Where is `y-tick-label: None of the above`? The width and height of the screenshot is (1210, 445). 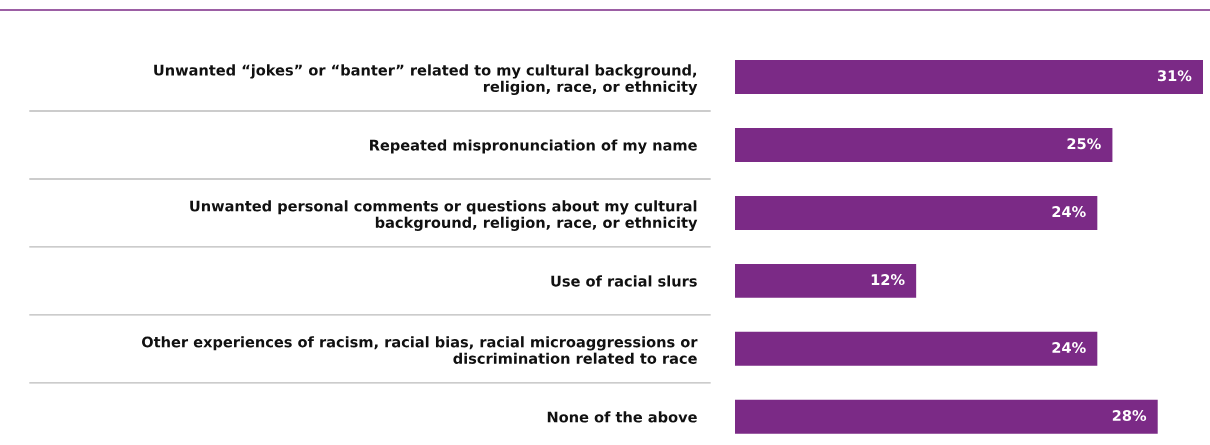
y-tick-label: None of the above is located at coordinates (622, 417).